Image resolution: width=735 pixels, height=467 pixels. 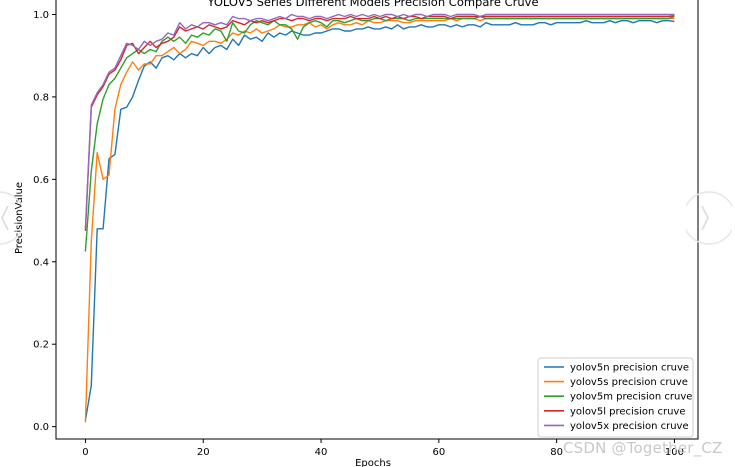 I want to click on x-tick-label: 60, so click(x=438, y=452).